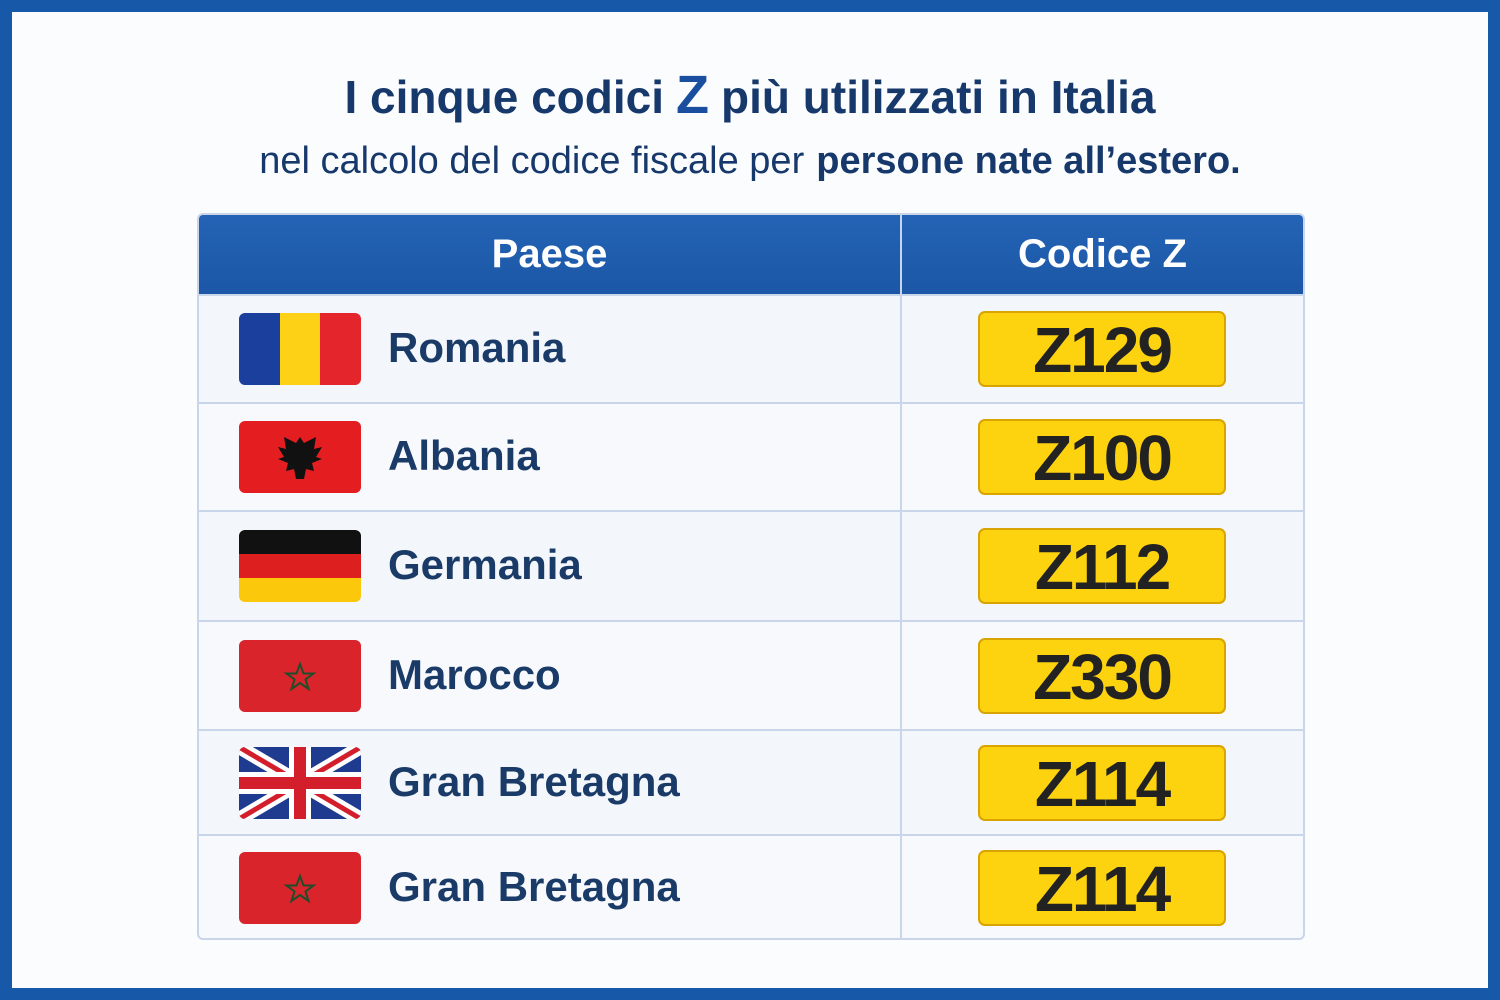 The width and height of the screenshot is (1500, 1000). What do you see at coordinates (938, 97) in the screenshot?
I see `title-part: più utilizzati in Italia` at bounding box center [938, 97].